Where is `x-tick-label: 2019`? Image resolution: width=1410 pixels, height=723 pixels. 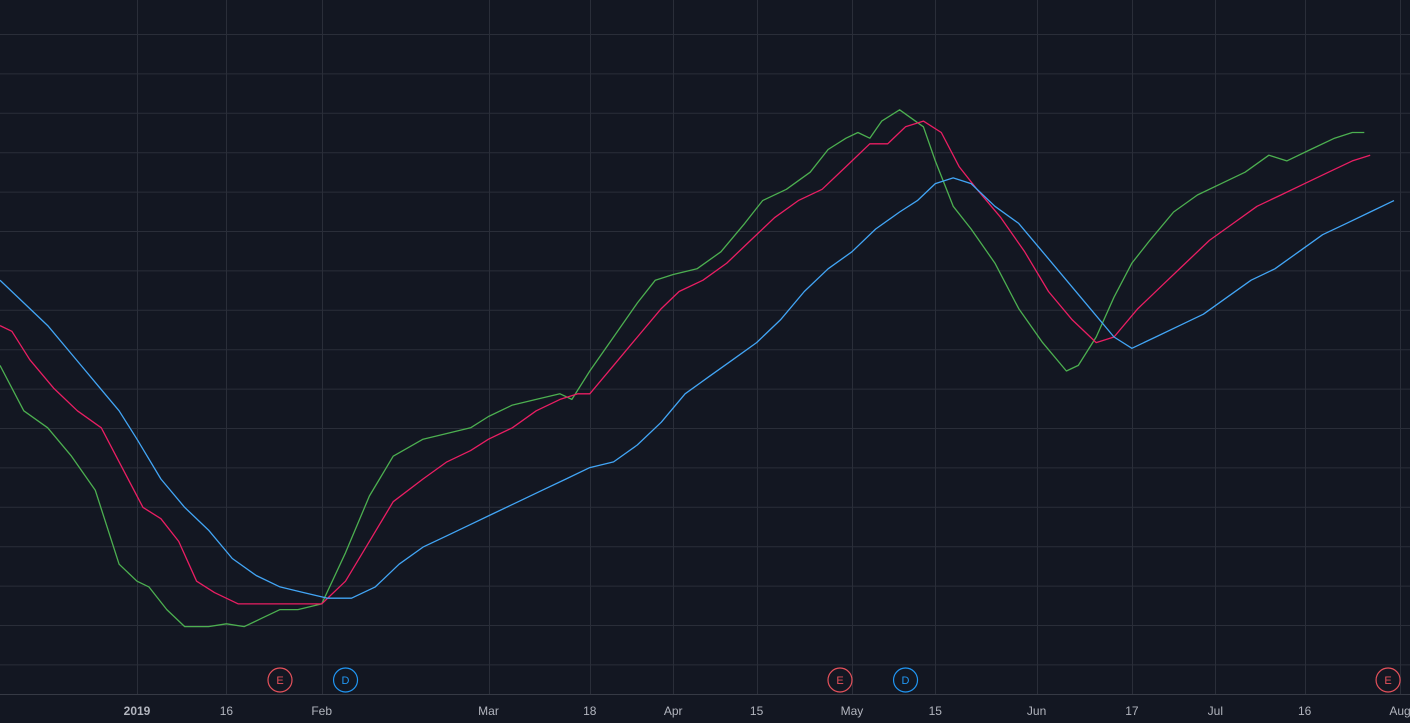 x-tick-label: 2019 is located at coordinates (137, 711).